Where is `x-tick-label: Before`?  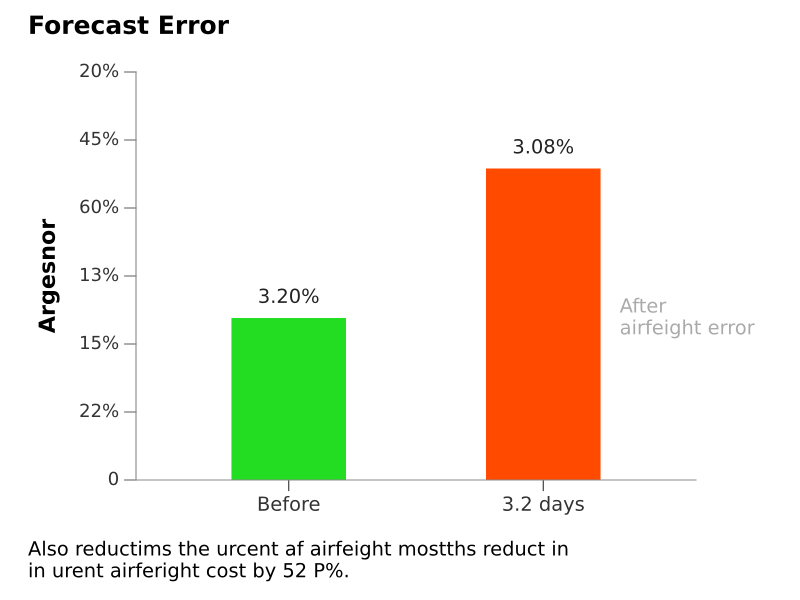 x-tick-label: Before is located at coordinates (289, 504).